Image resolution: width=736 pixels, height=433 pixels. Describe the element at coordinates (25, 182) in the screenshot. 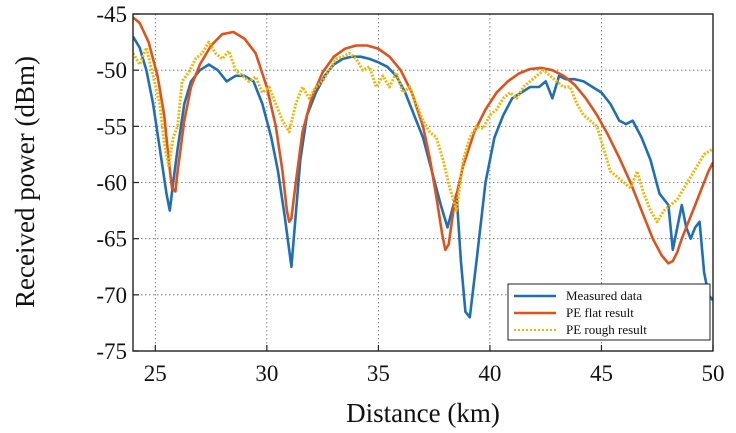

I see `y-axis-title: Received power (dBm)` at that location.